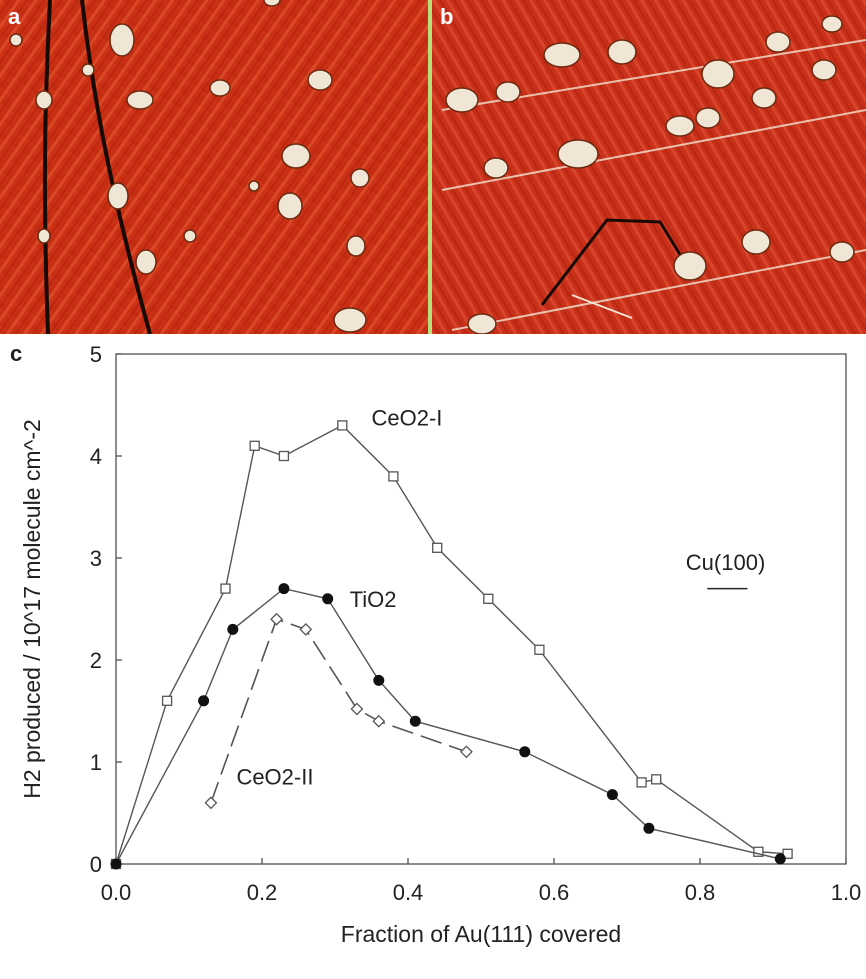 This screenshot has height=979, width=866. I want to click on y-tick-label: 1, so click(96, 762).